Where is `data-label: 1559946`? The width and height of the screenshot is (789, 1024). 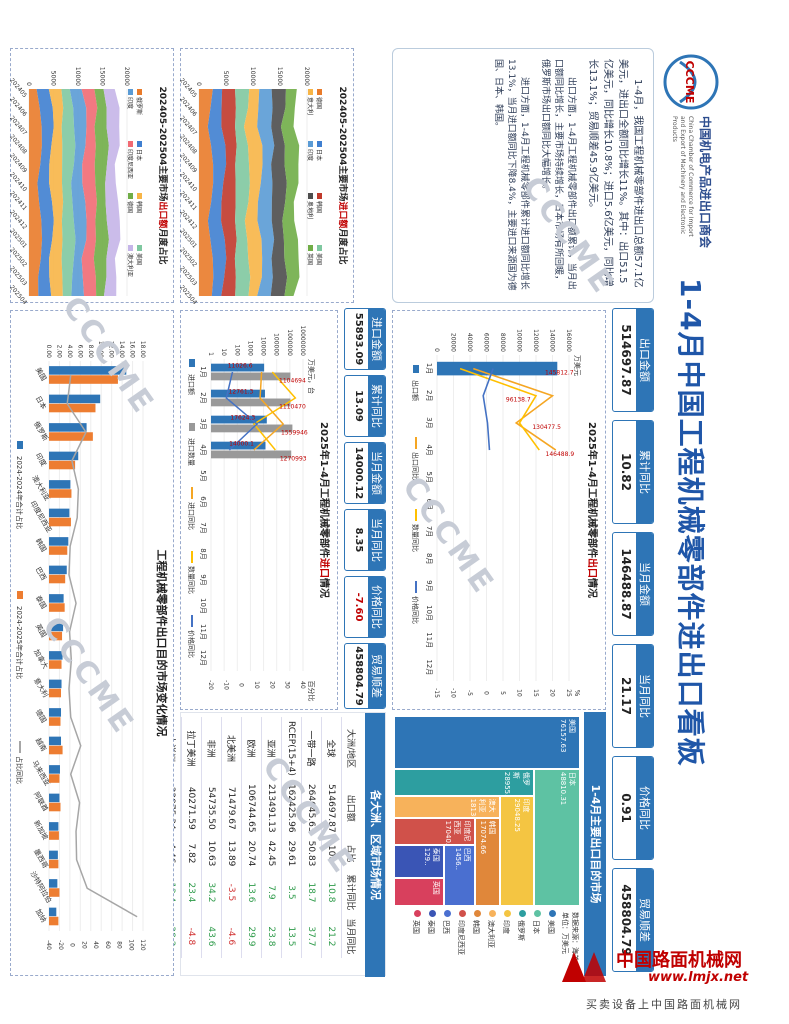 data-label: 1559946 is located at coordinates (294, 432).